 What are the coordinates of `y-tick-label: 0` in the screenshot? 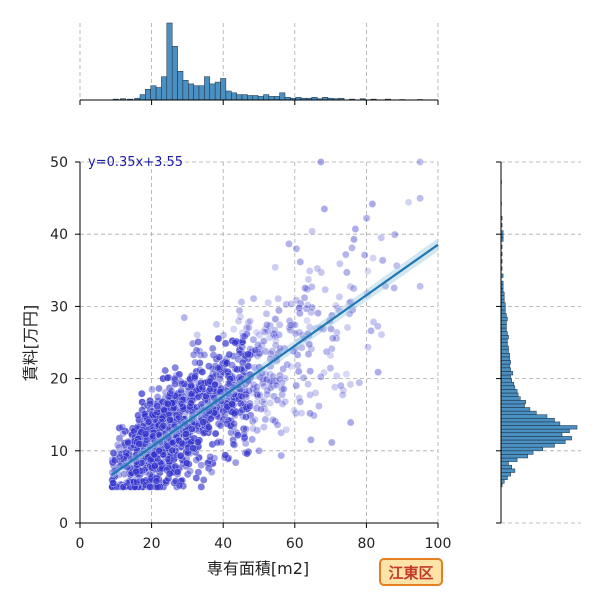 It's located at (63, 524).